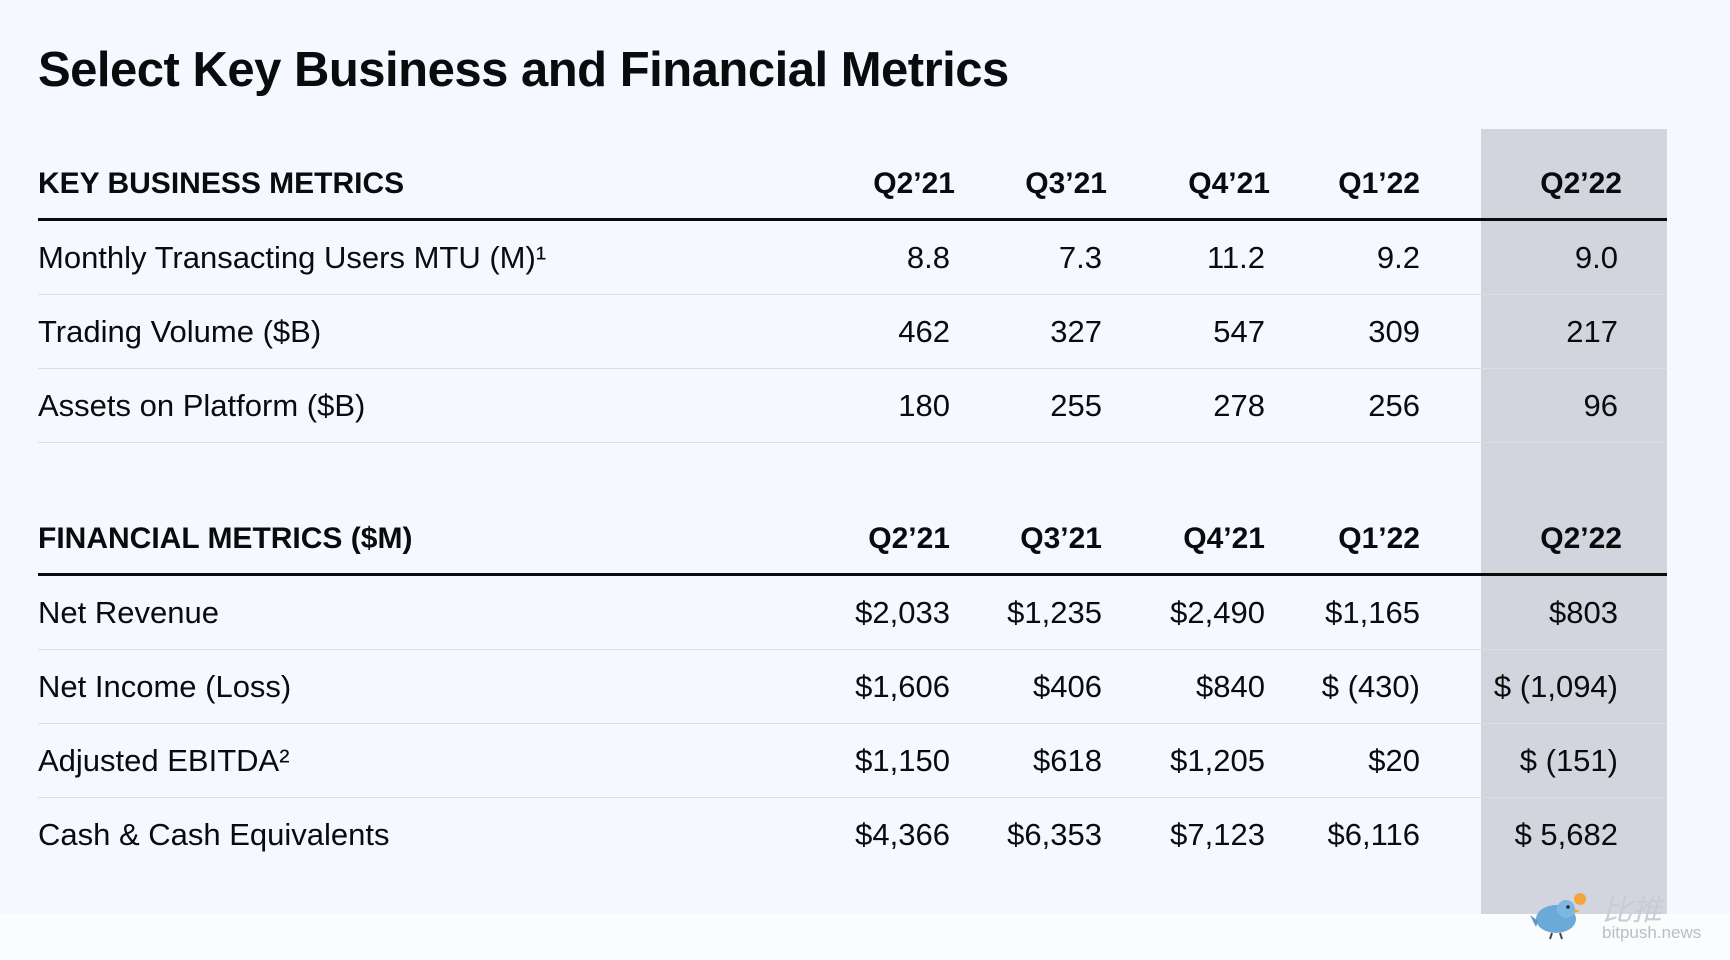 The height and width of the screenshot is (960, 1730). Describe the element at coordinates (1394, 331) in the screenshot. I see `cell-value: 309` at that location.